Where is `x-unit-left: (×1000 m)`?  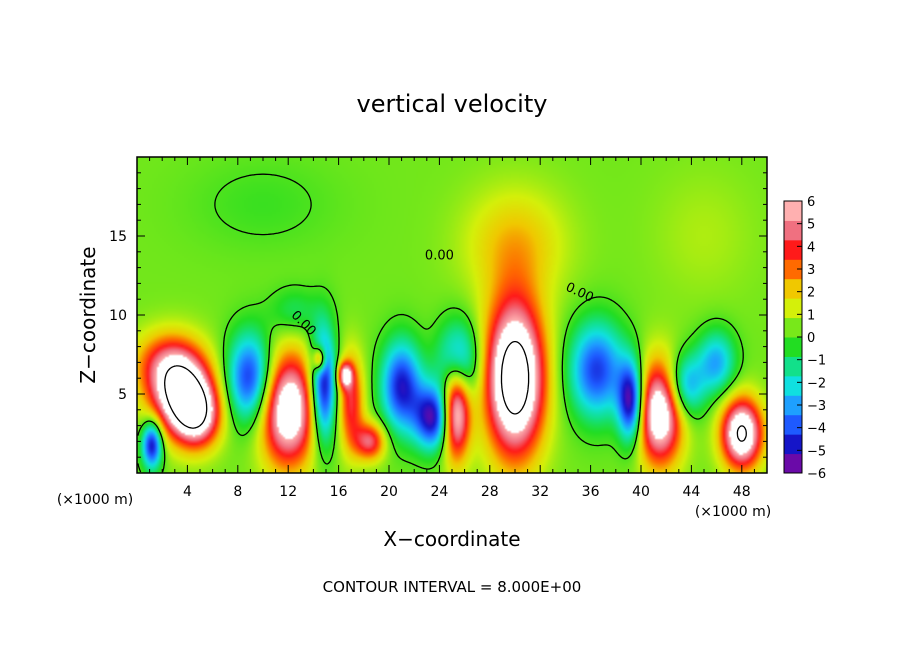
x-unit-left: (×1000 m) is located at coordinates (95, 500).